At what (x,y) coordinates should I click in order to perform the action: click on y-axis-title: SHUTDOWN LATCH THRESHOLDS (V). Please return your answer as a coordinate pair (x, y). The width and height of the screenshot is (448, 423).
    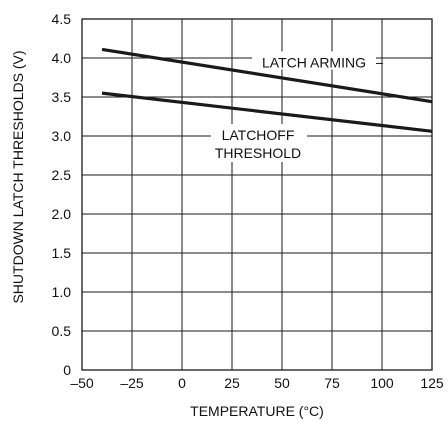
    Looking at the image, I should click on (18, 176).